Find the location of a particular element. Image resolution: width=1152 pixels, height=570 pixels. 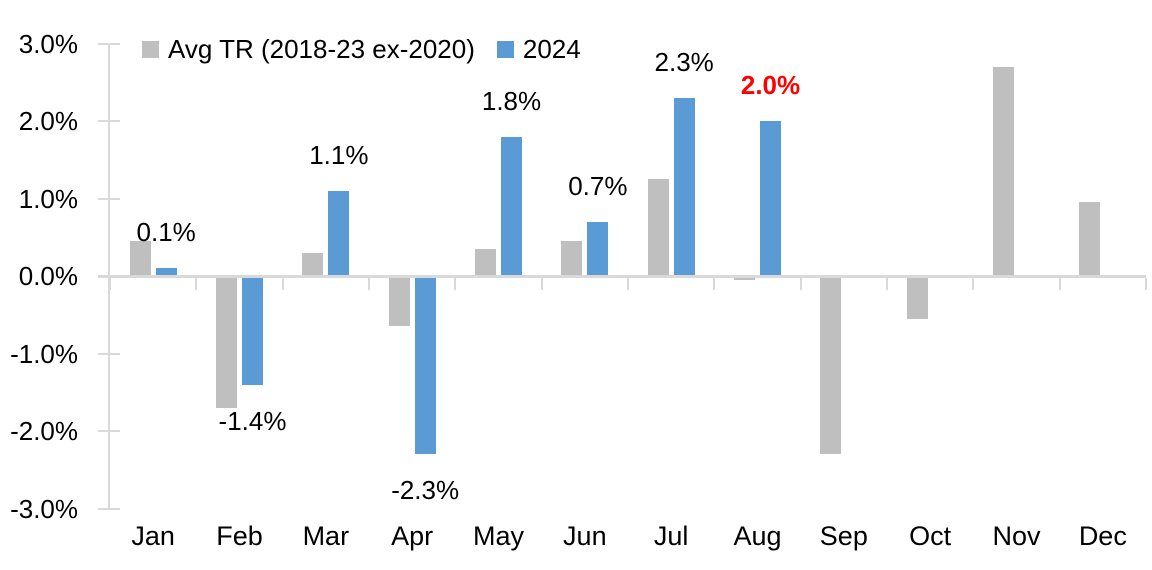

x-axis-label-aug: Aug is located at coordinates (757, 536).